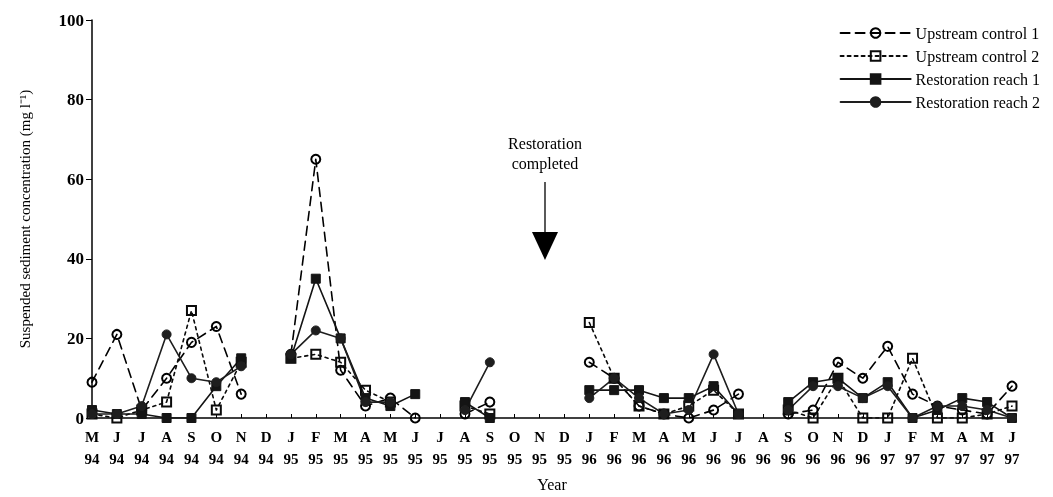 This screenshot has height=497, width=1053. Describe the element at coordinates (545, 154) in the screenshot. I see `annotation: Restoration completed` at that location.